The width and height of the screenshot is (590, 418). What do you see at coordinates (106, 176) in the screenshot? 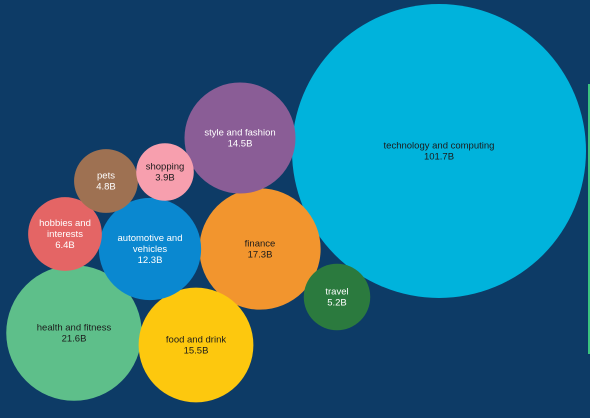
I see `bubble-label: pets` at bounding box center [106, 176].